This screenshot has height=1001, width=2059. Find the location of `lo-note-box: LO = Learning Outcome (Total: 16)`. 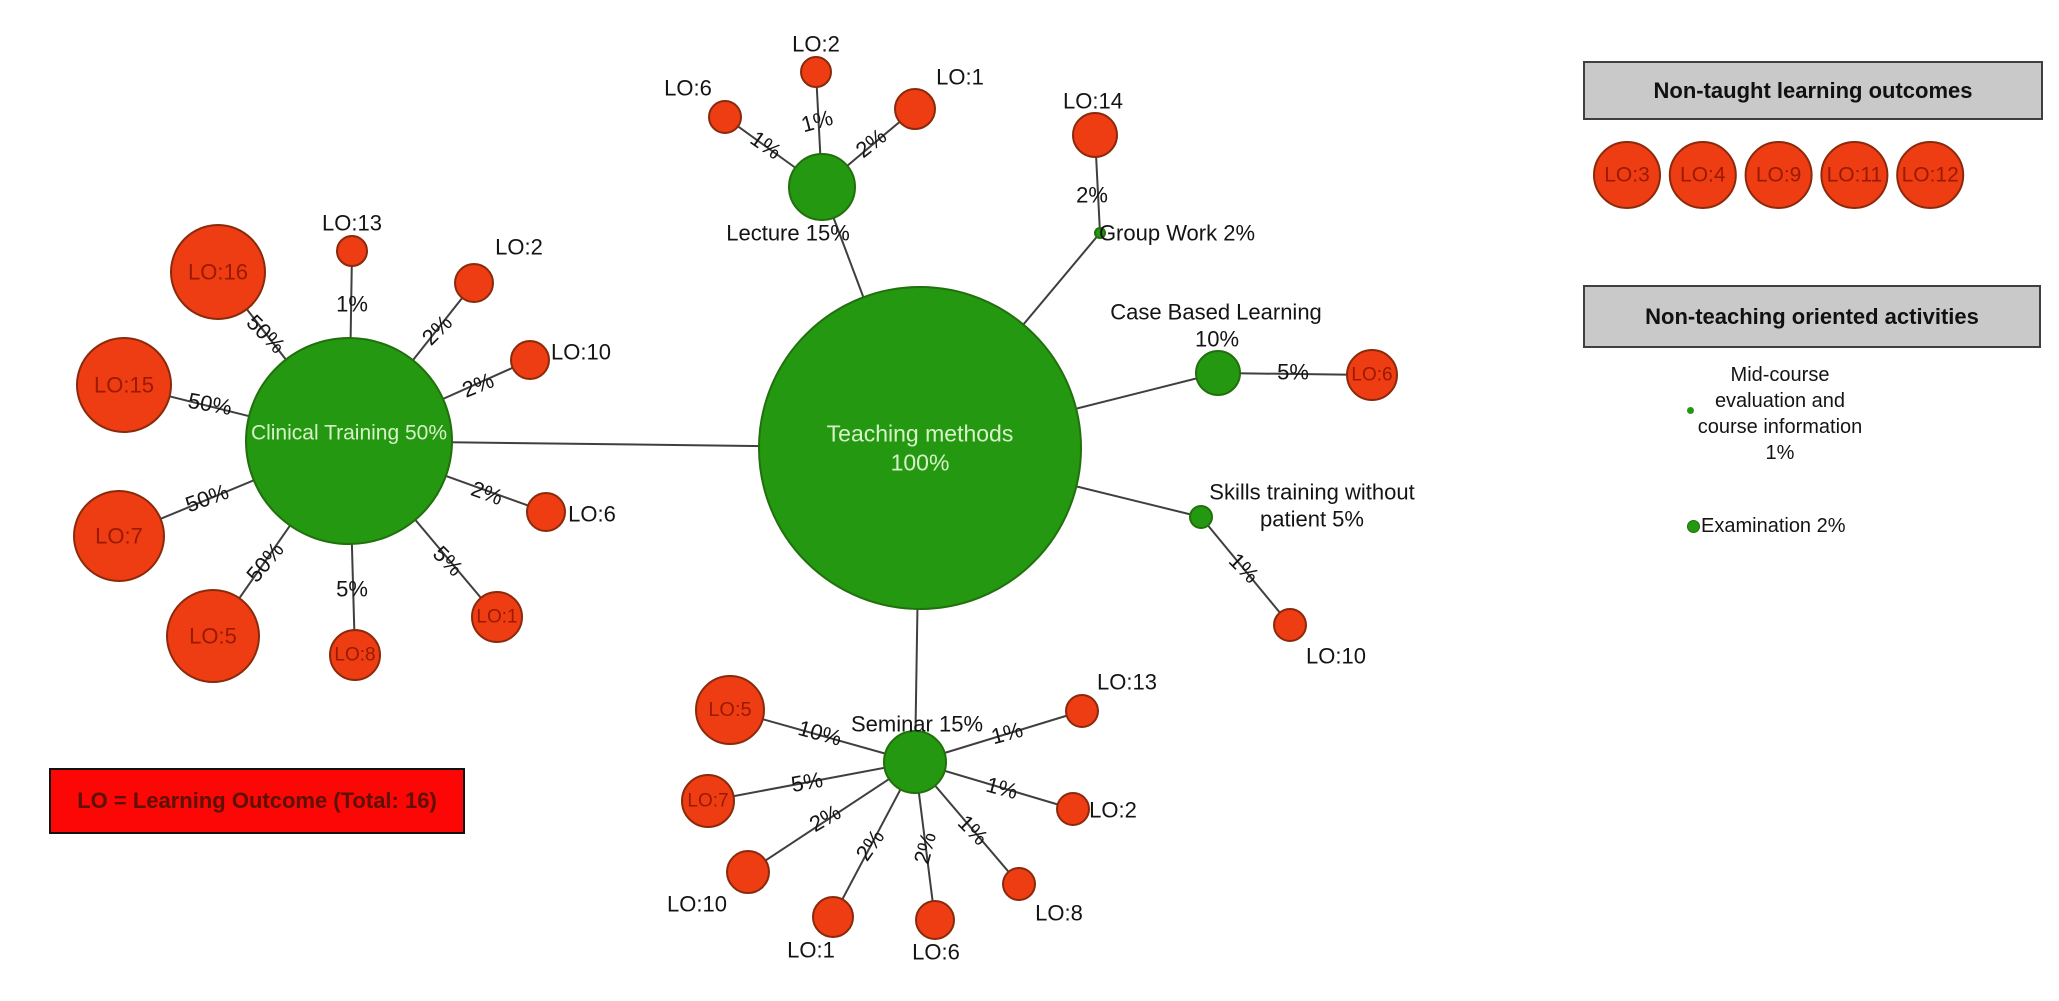

lo-note-box: LO = Learning Outcome (Total: 16) is located at coordinates (257, 801).